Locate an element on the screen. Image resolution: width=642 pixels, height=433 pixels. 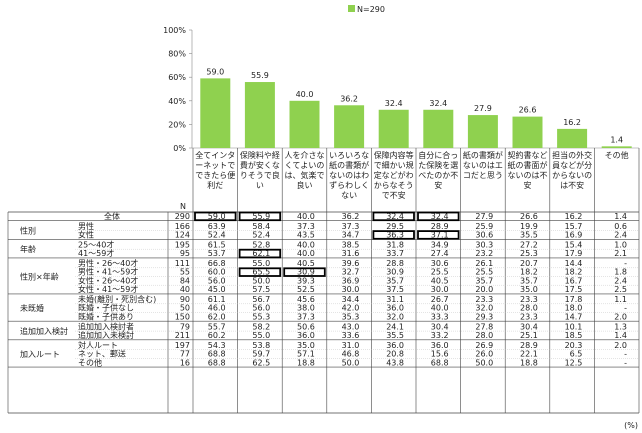
cell-value: 20.0 is located at coordinates (484, 289).